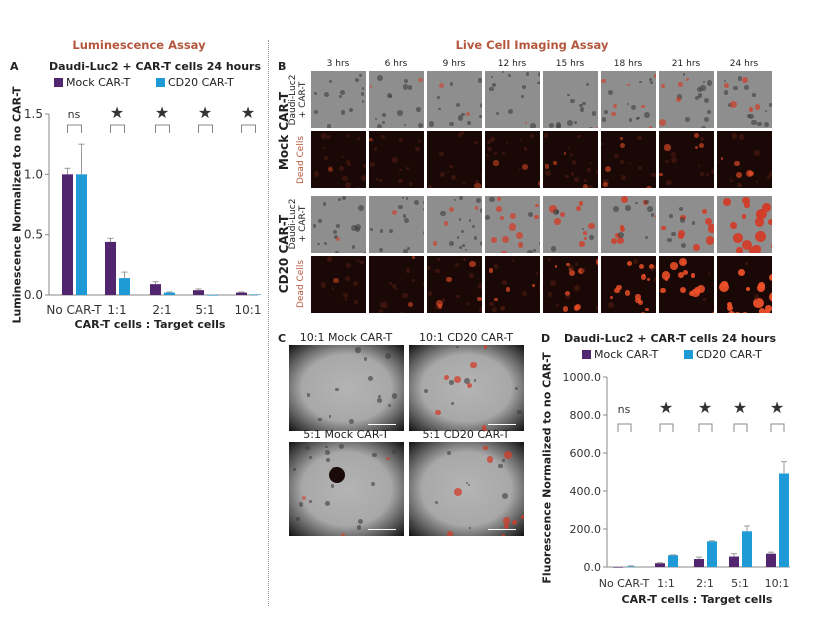  I want to click on chart-a-xlabel: CAR-T cells : Target cells, so click(150, 324).